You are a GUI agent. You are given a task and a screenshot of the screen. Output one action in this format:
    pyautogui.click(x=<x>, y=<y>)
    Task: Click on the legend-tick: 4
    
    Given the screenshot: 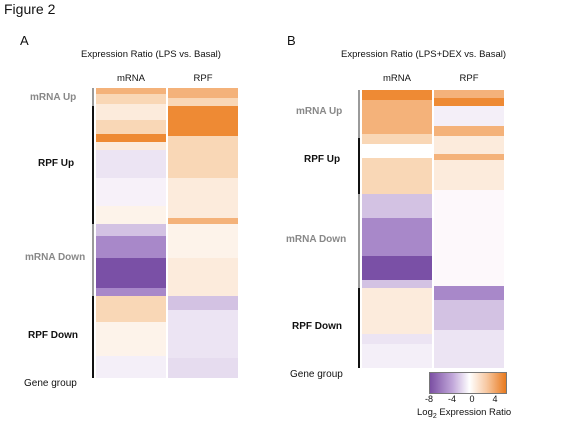 What is the action you would take?
    pyautogui.click(x=495, y=399)
    